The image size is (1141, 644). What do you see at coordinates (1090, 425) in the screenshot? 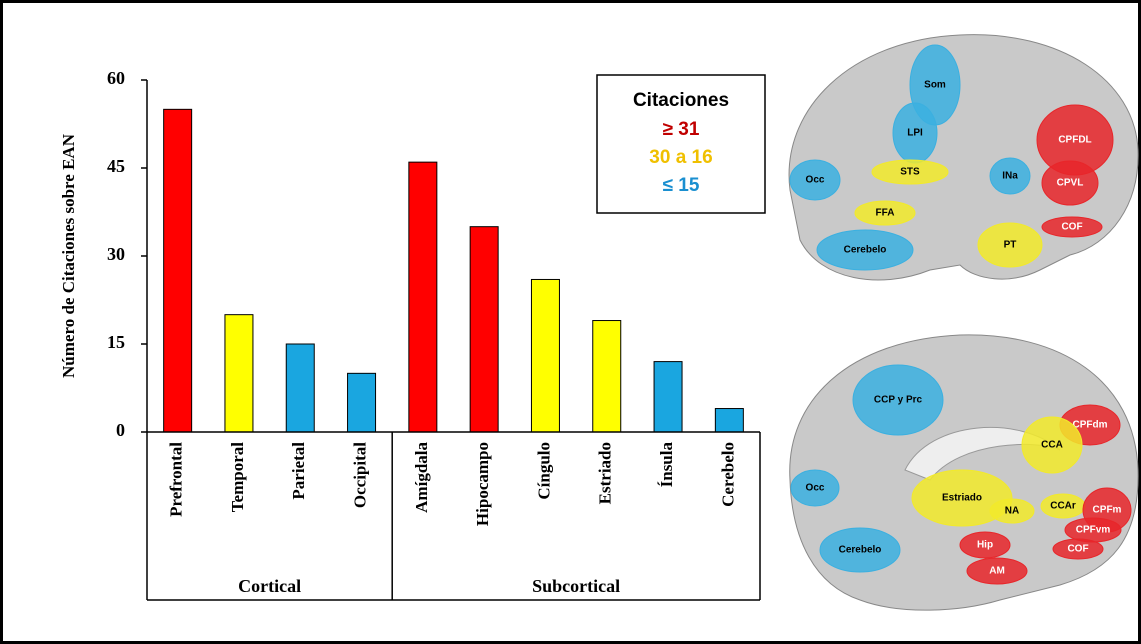
I see `brain-region-label: CPFdm` at bounding box center [1090, 425].